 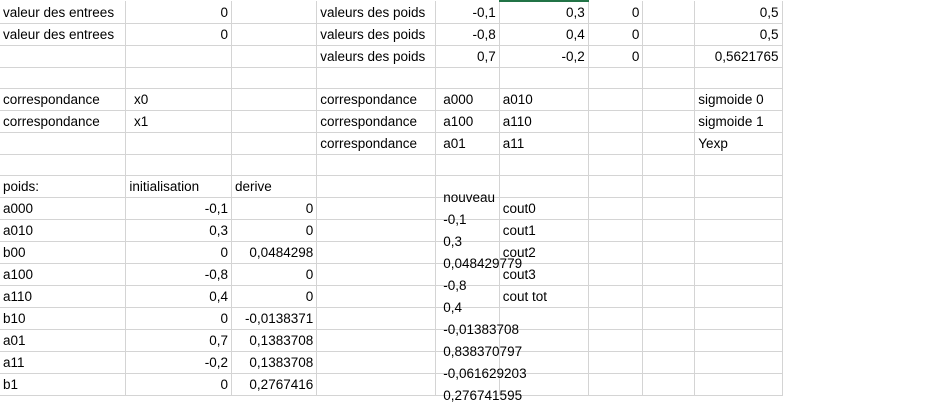 What do you see at coordinates (669, 296) in the screenshot?
I see `sheet-cell: 0,254854` at bounding box center [669, 296].